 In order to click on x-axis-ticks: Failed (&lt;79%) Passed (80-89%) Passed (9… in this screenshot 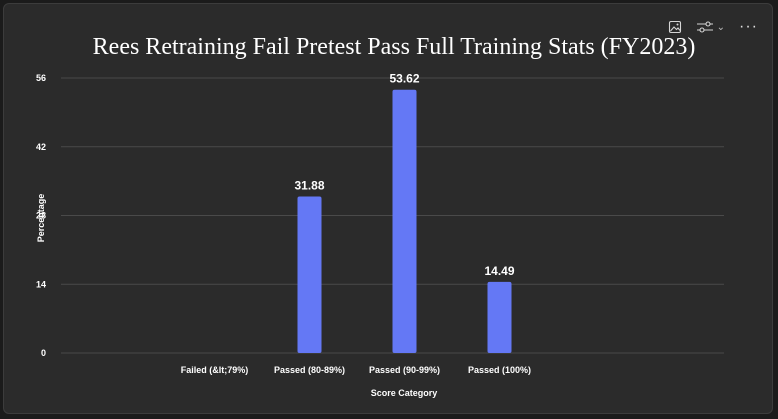, I will do `click(356, 370)`.